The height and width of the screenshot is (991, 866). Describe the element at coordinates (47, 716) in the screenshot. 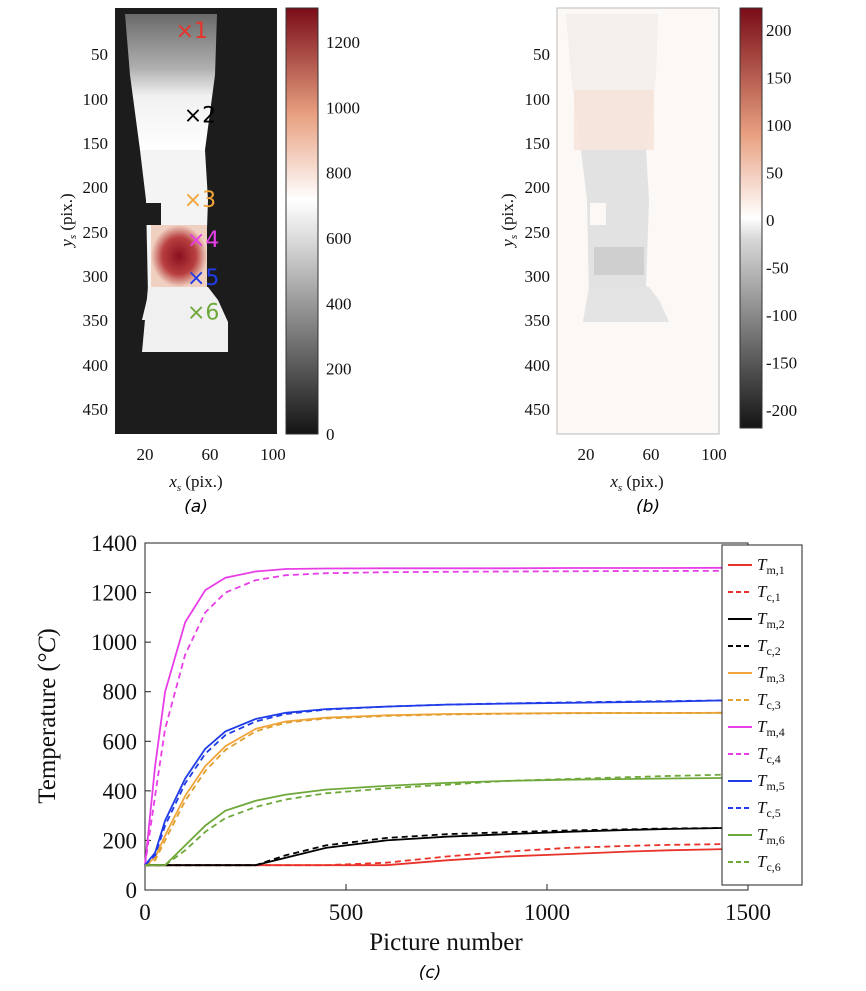

I see `c-ylabel: Temperature (°C)` at that location.